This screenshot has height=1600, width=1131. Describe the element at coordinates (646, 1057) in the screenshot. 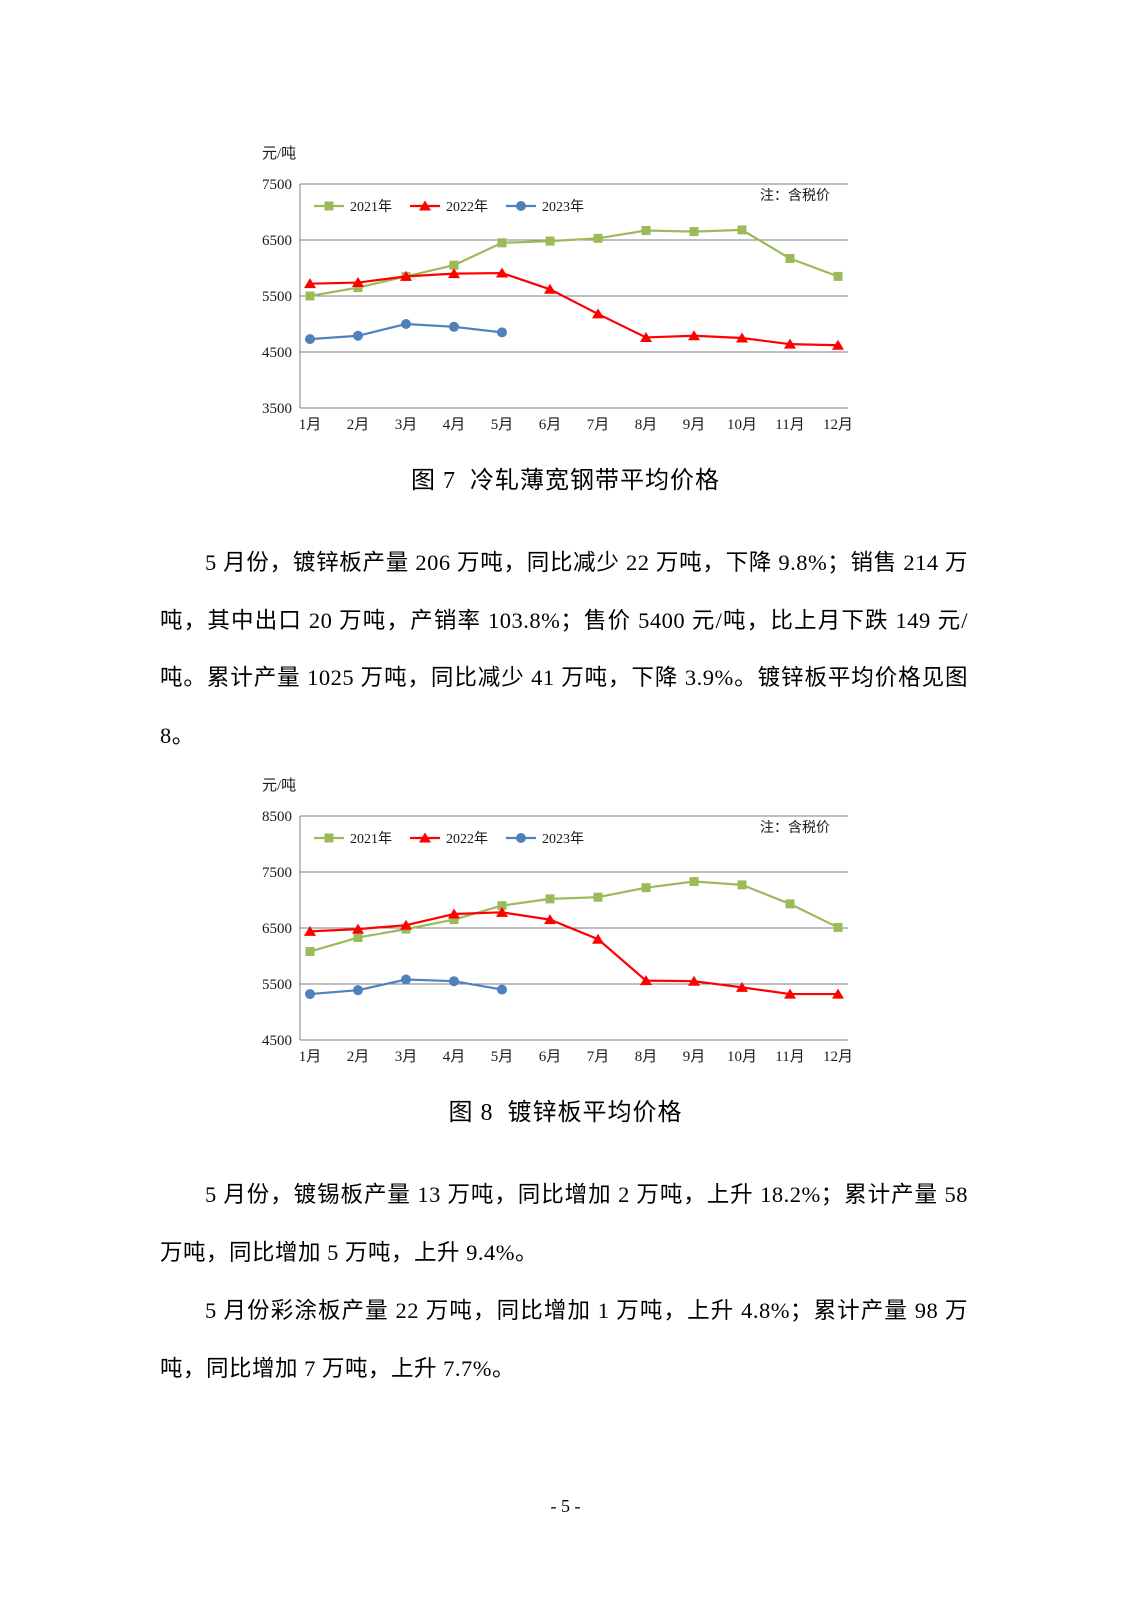

I see `x-tick-label: 8月` at that location.